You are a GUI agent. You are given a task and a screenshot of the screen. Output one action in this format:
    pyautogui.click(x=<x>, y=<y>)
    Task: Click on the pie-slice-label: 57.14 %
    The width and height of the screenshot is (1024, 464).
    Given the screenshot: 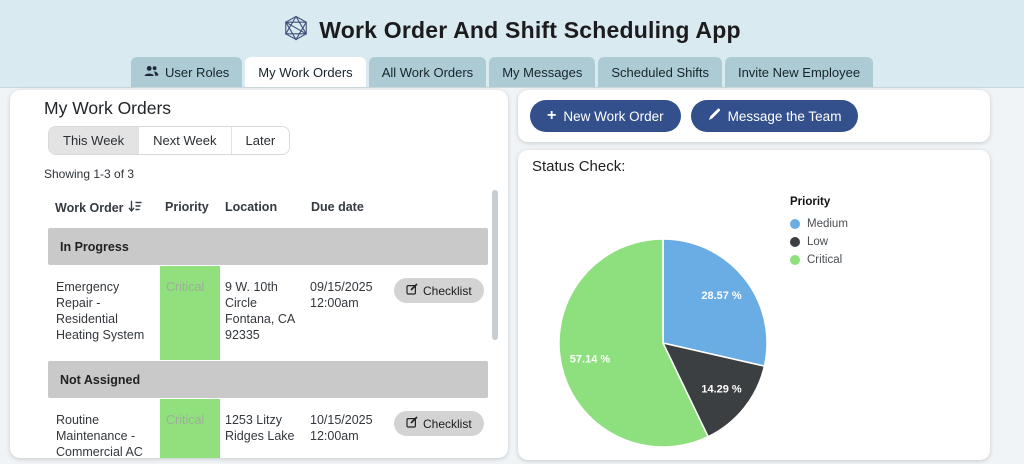 What is the action you would take?
    pyautogui.click(x=590, y=360)
    